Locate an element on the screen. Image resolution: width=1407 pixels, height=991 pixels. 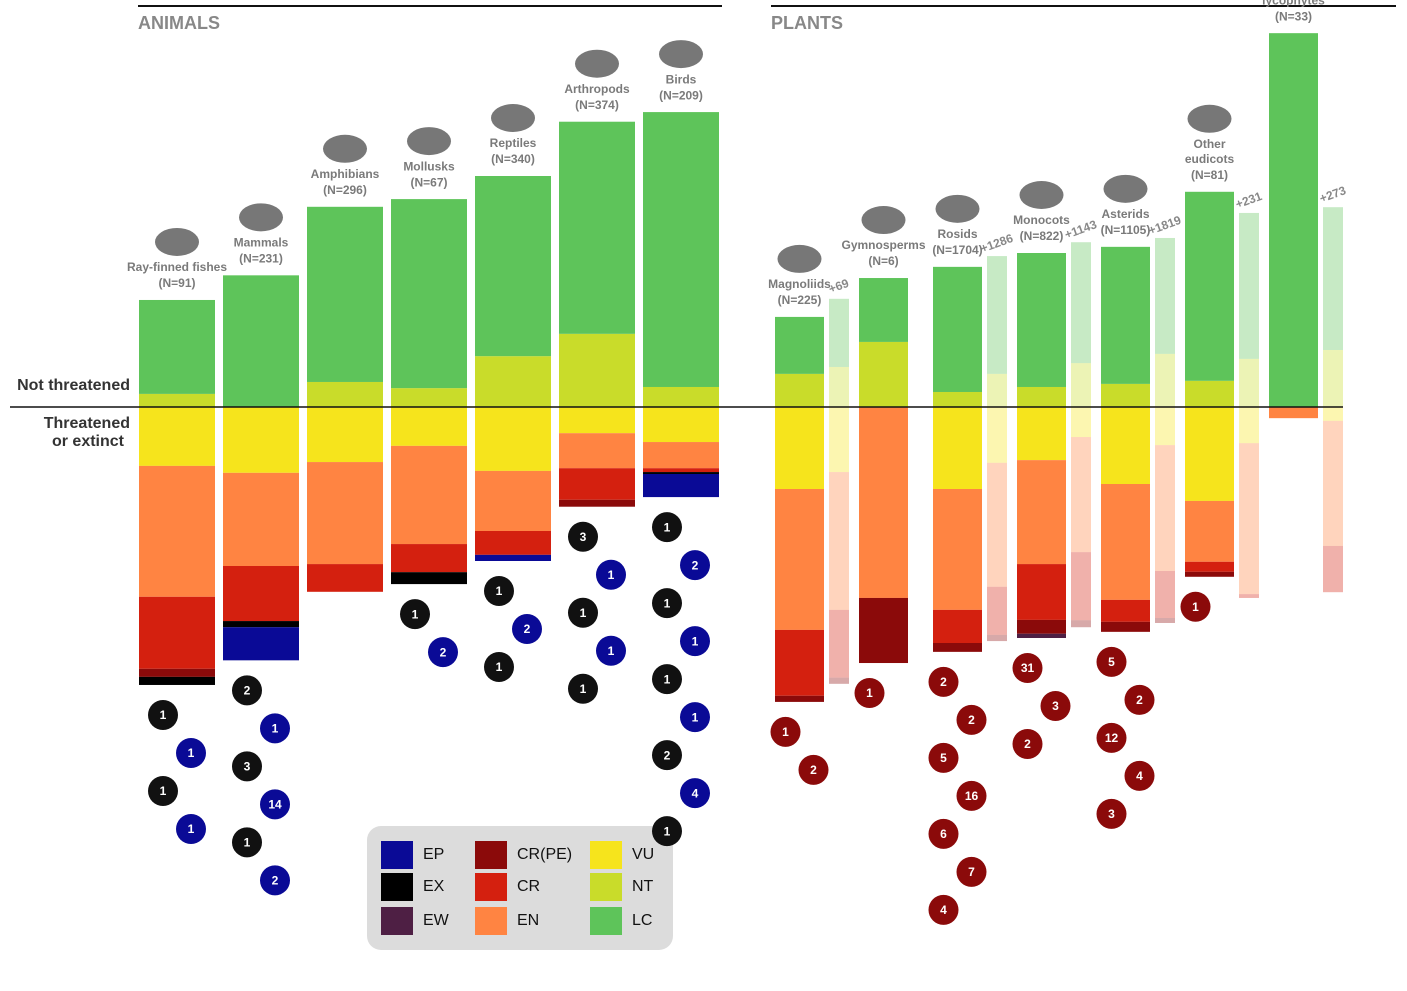
group-n: (N=1704) is located at coordinates (957, 250).